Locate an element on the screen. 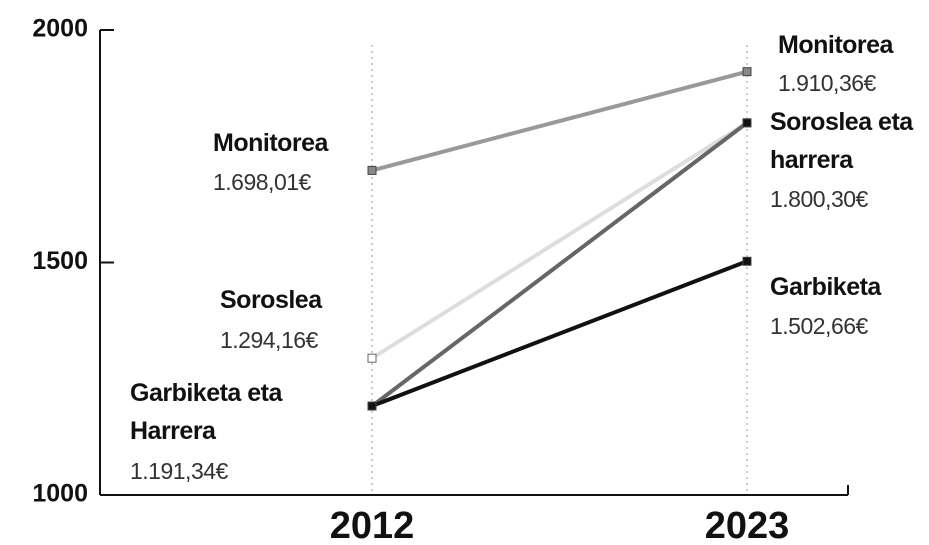 Image resolution: width=929 pixels, height=545 pixels. value-label: 1.698,01€ is located at coordinates (262, 182).